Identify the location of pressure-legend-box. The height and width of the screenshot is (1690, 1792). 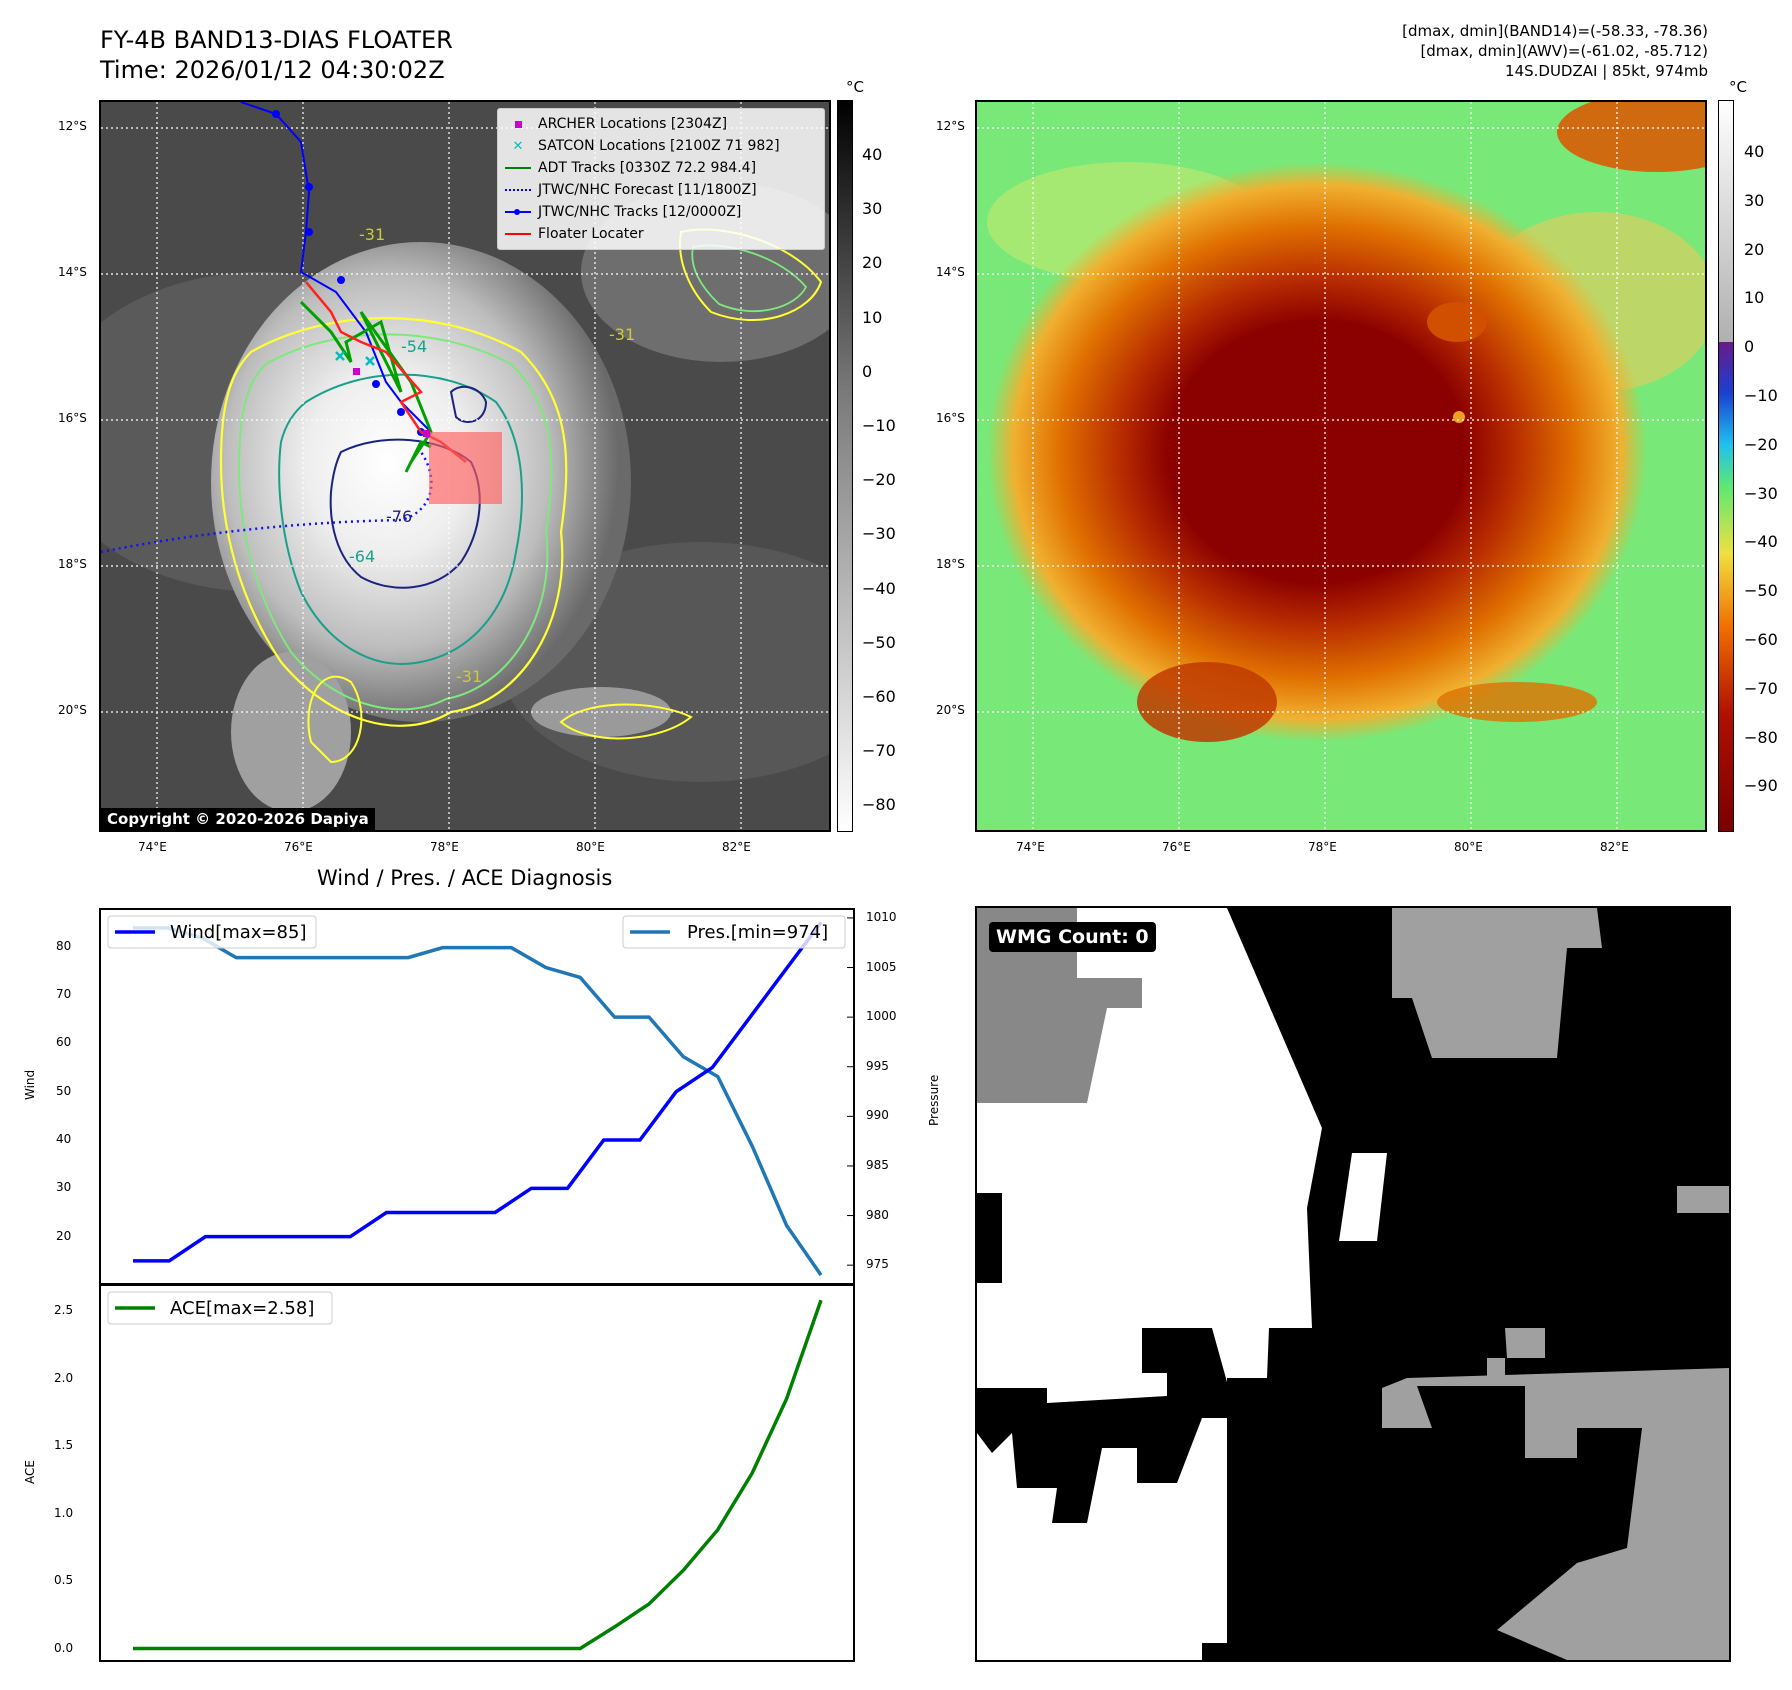
(734, 932).